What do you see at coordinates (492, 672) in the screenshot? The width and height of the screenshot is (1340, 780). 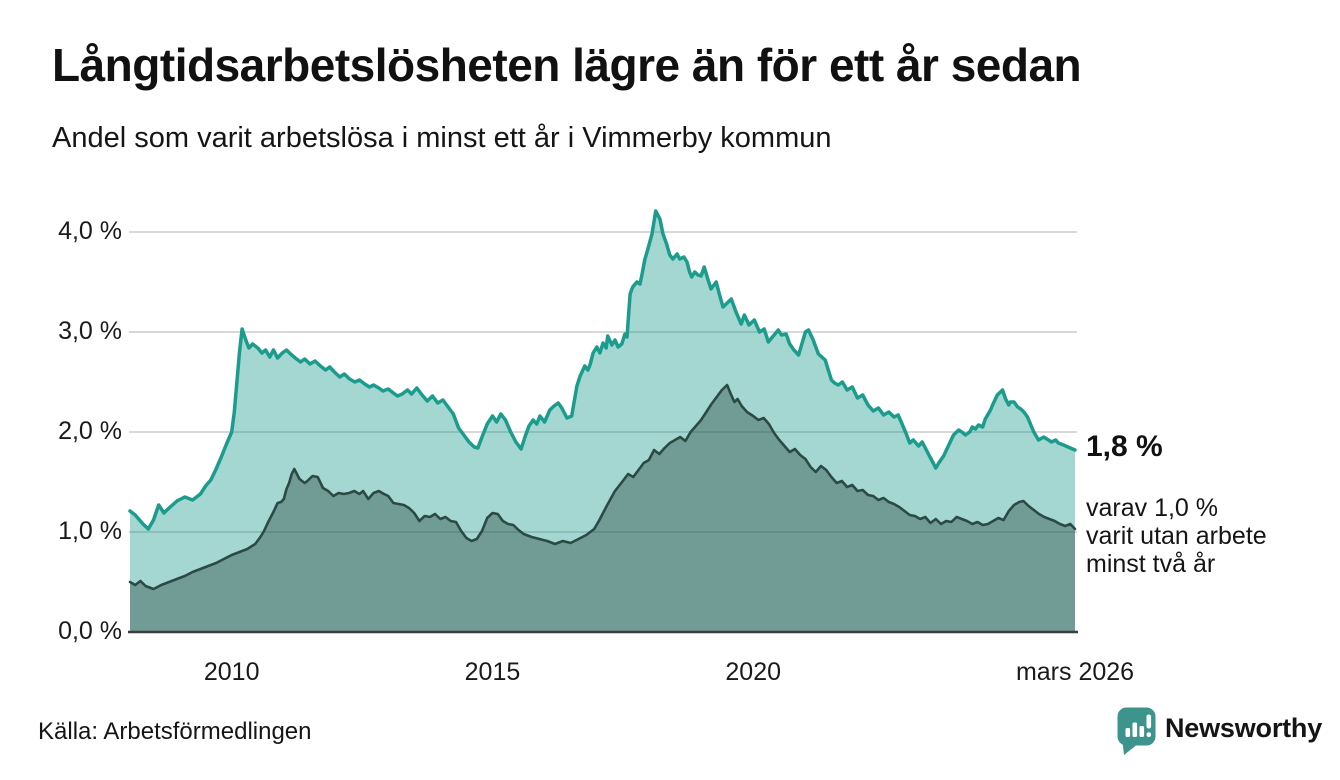 I see `x-tick-label: 2015` at bounding box center [492, 672].